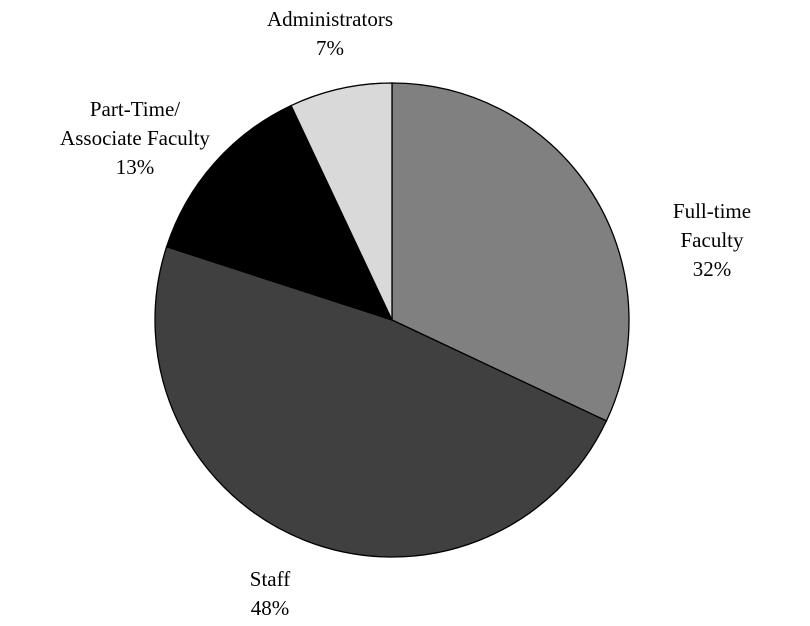 This screenshot has width=810, height=626. What do you see at coordinates (270, 579) in the screenshot?
I see `category-label: Staff` at bounding box center [270, 579].